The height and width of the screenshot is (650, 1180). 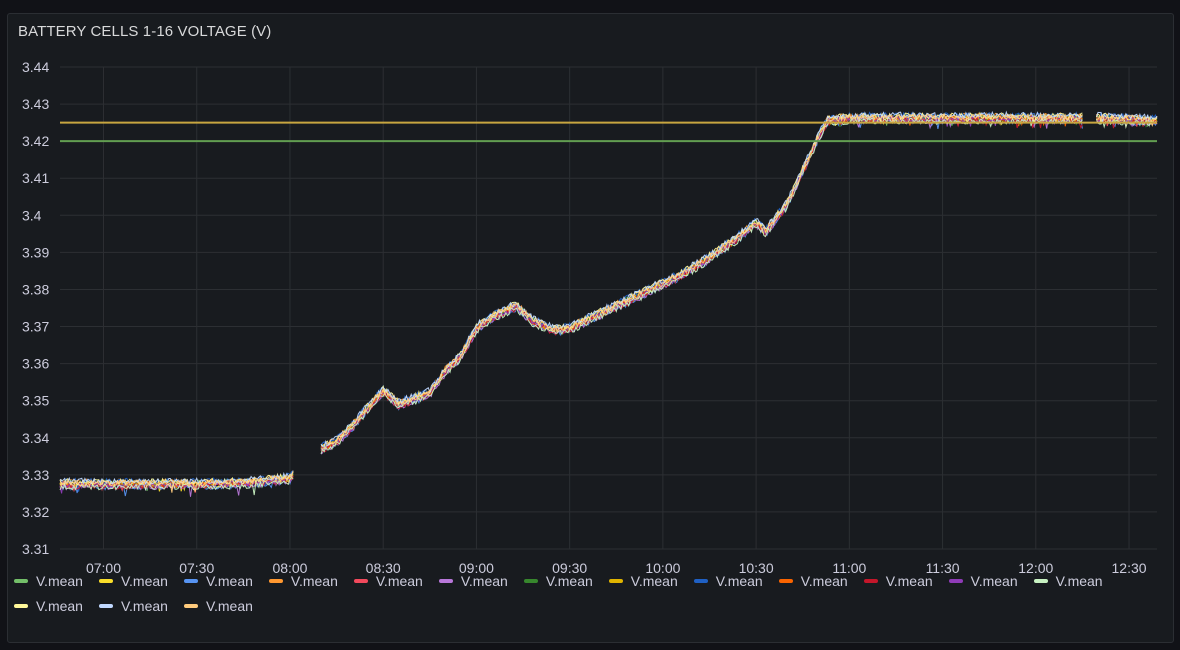 I want to click on y-tick-label: 3.32, so click(x=35, y=512).